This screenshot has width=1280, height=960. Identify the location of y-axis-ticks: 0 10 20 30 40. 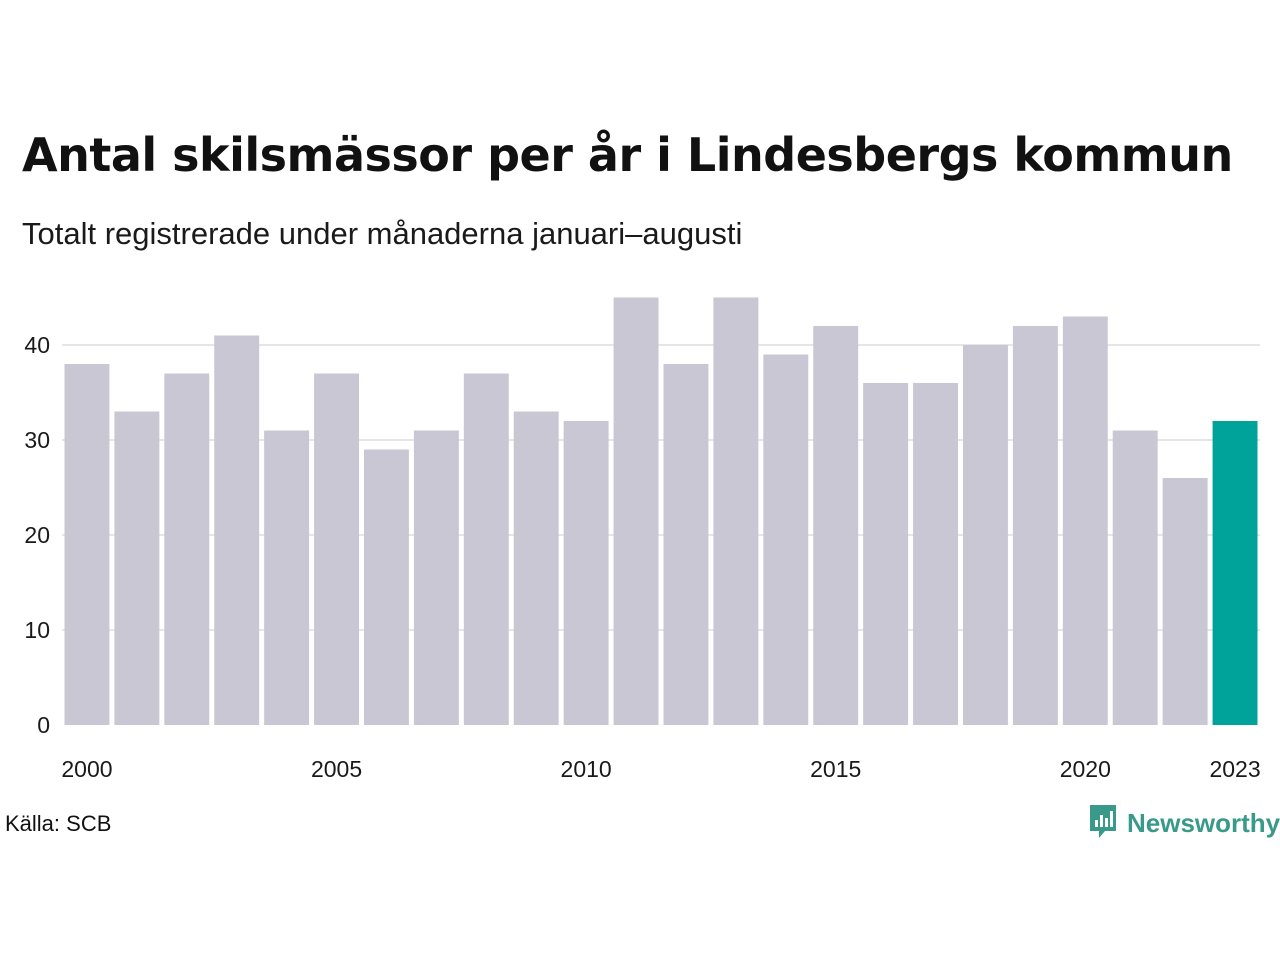
(37, 535).